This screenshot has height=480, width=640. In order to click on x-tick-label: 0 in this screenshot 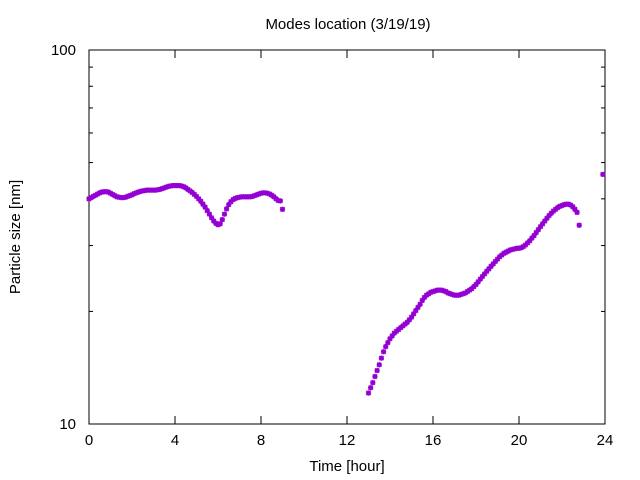, I will do `click(89, 440)`.